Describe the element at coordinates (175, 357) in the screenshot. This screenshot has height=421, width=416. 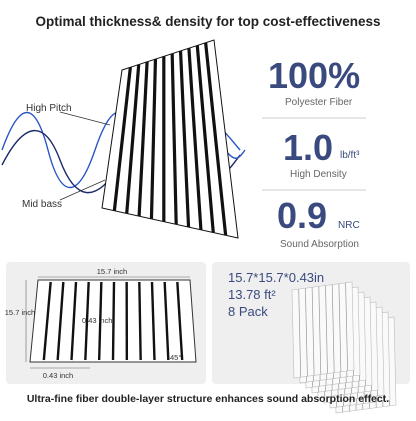
I see `dim-label: 45°` at that location.